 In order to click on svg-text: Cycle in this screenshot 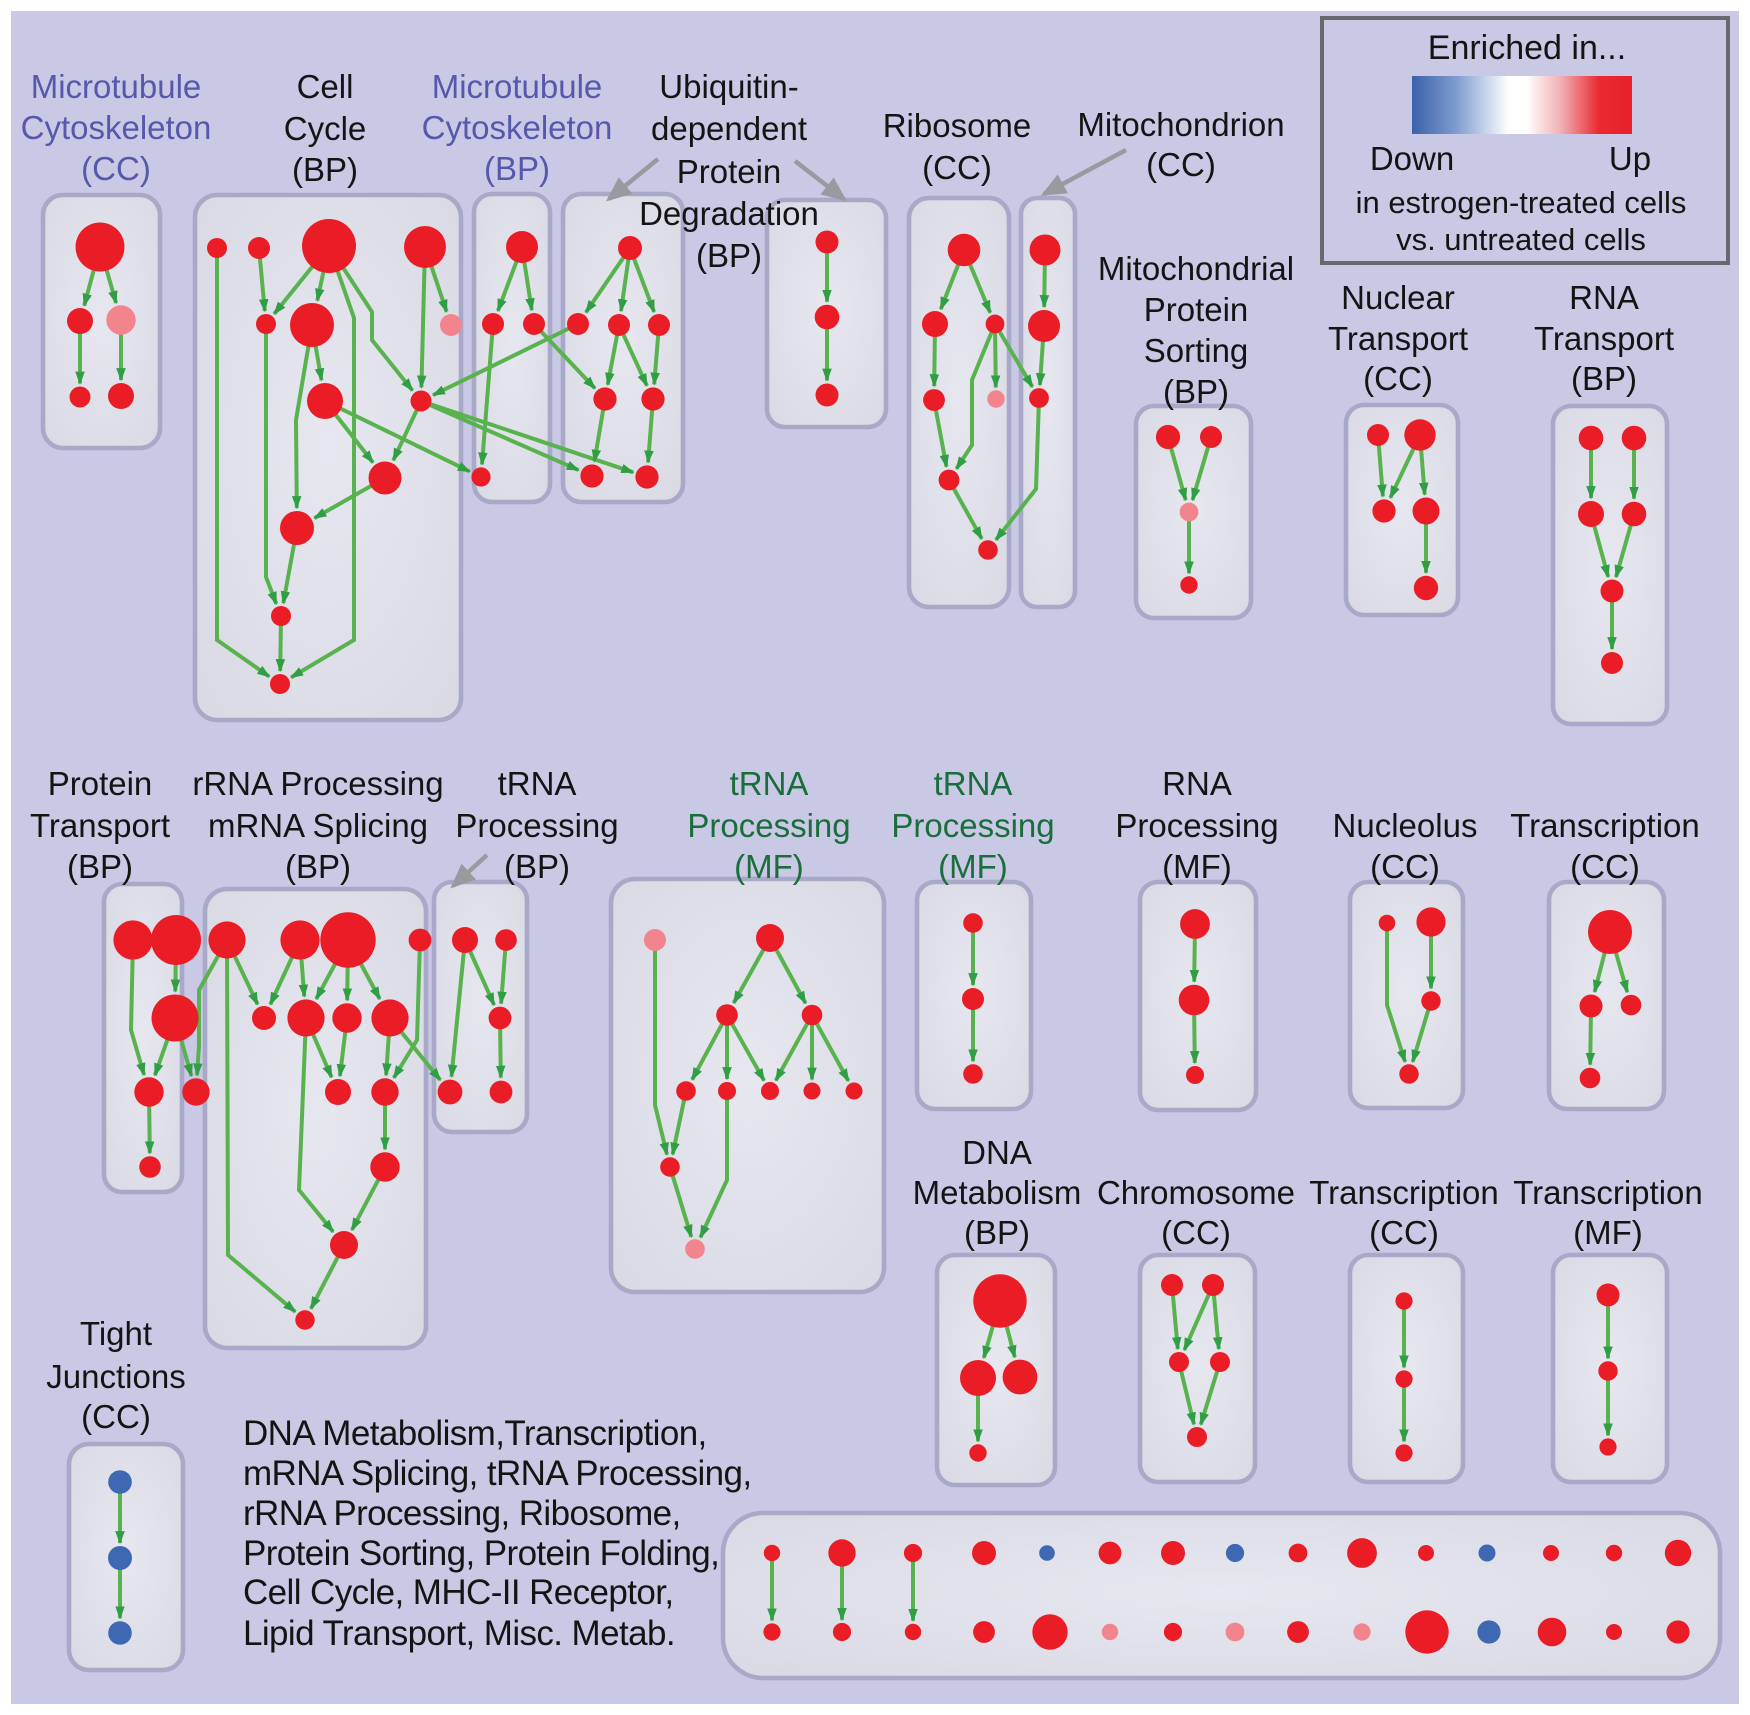, I will do `click(325, 128)`.